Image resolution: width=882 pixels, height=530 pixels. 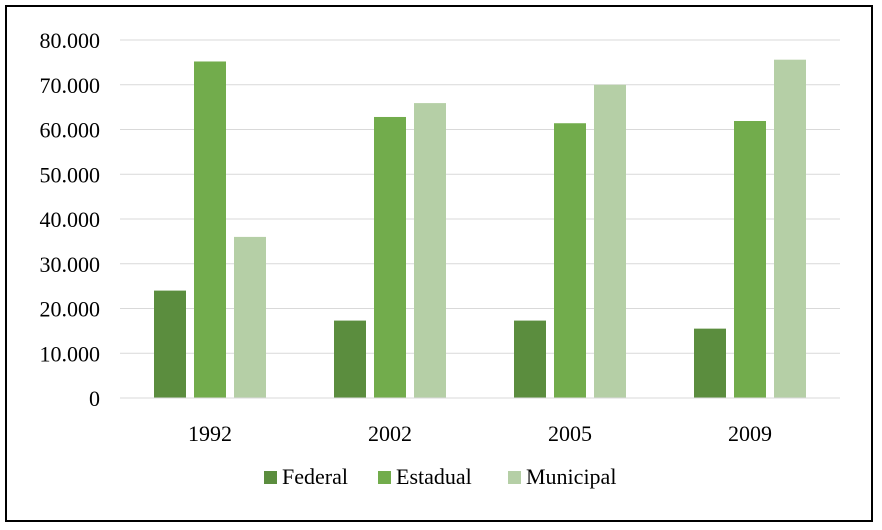 I want to click on x-tick-label: 2002, so click(x=390, y=433).